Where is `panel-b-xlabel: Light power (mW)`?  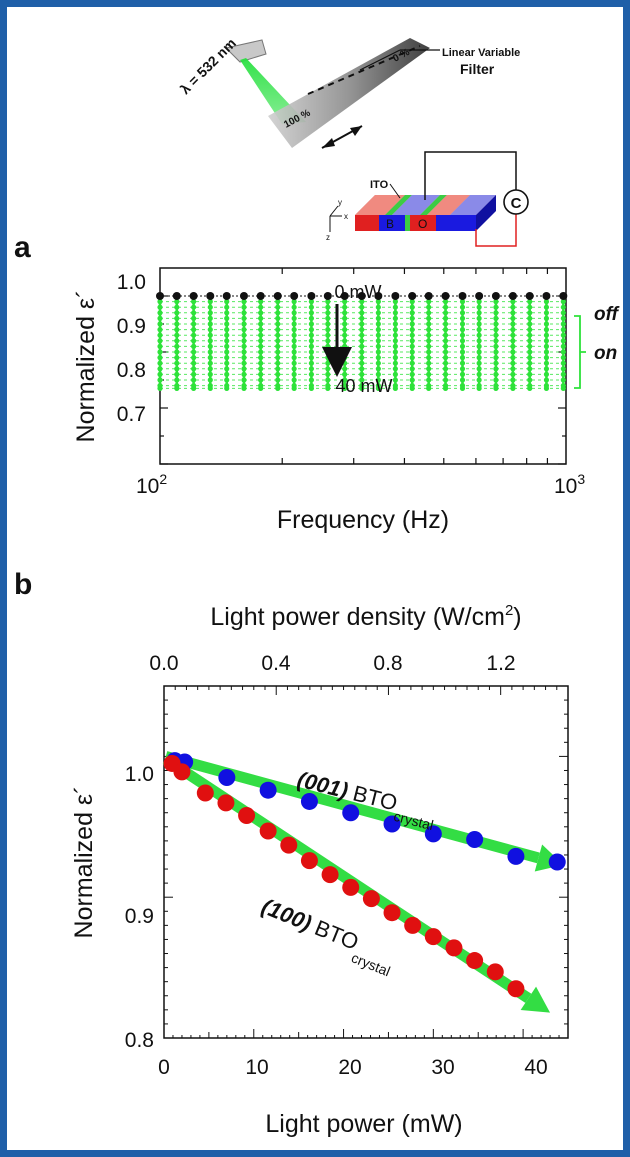
panel-b-xlabel: Light power (mW) is located at coordinates (363, 1124).